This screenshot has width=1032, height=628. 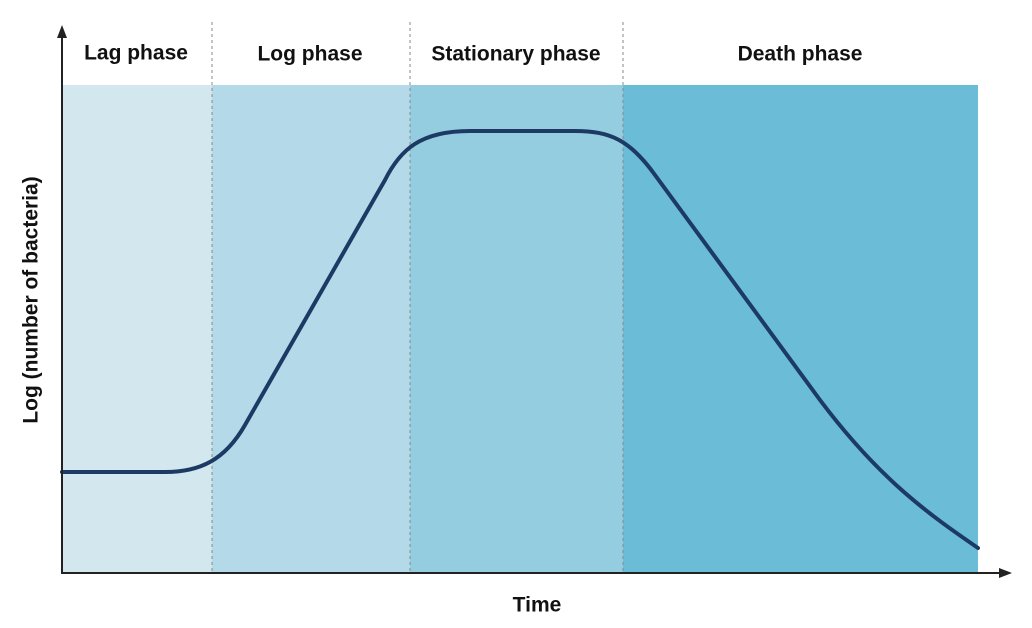 I want to click on x-axis-label: Time, so click(x=537, y=605).